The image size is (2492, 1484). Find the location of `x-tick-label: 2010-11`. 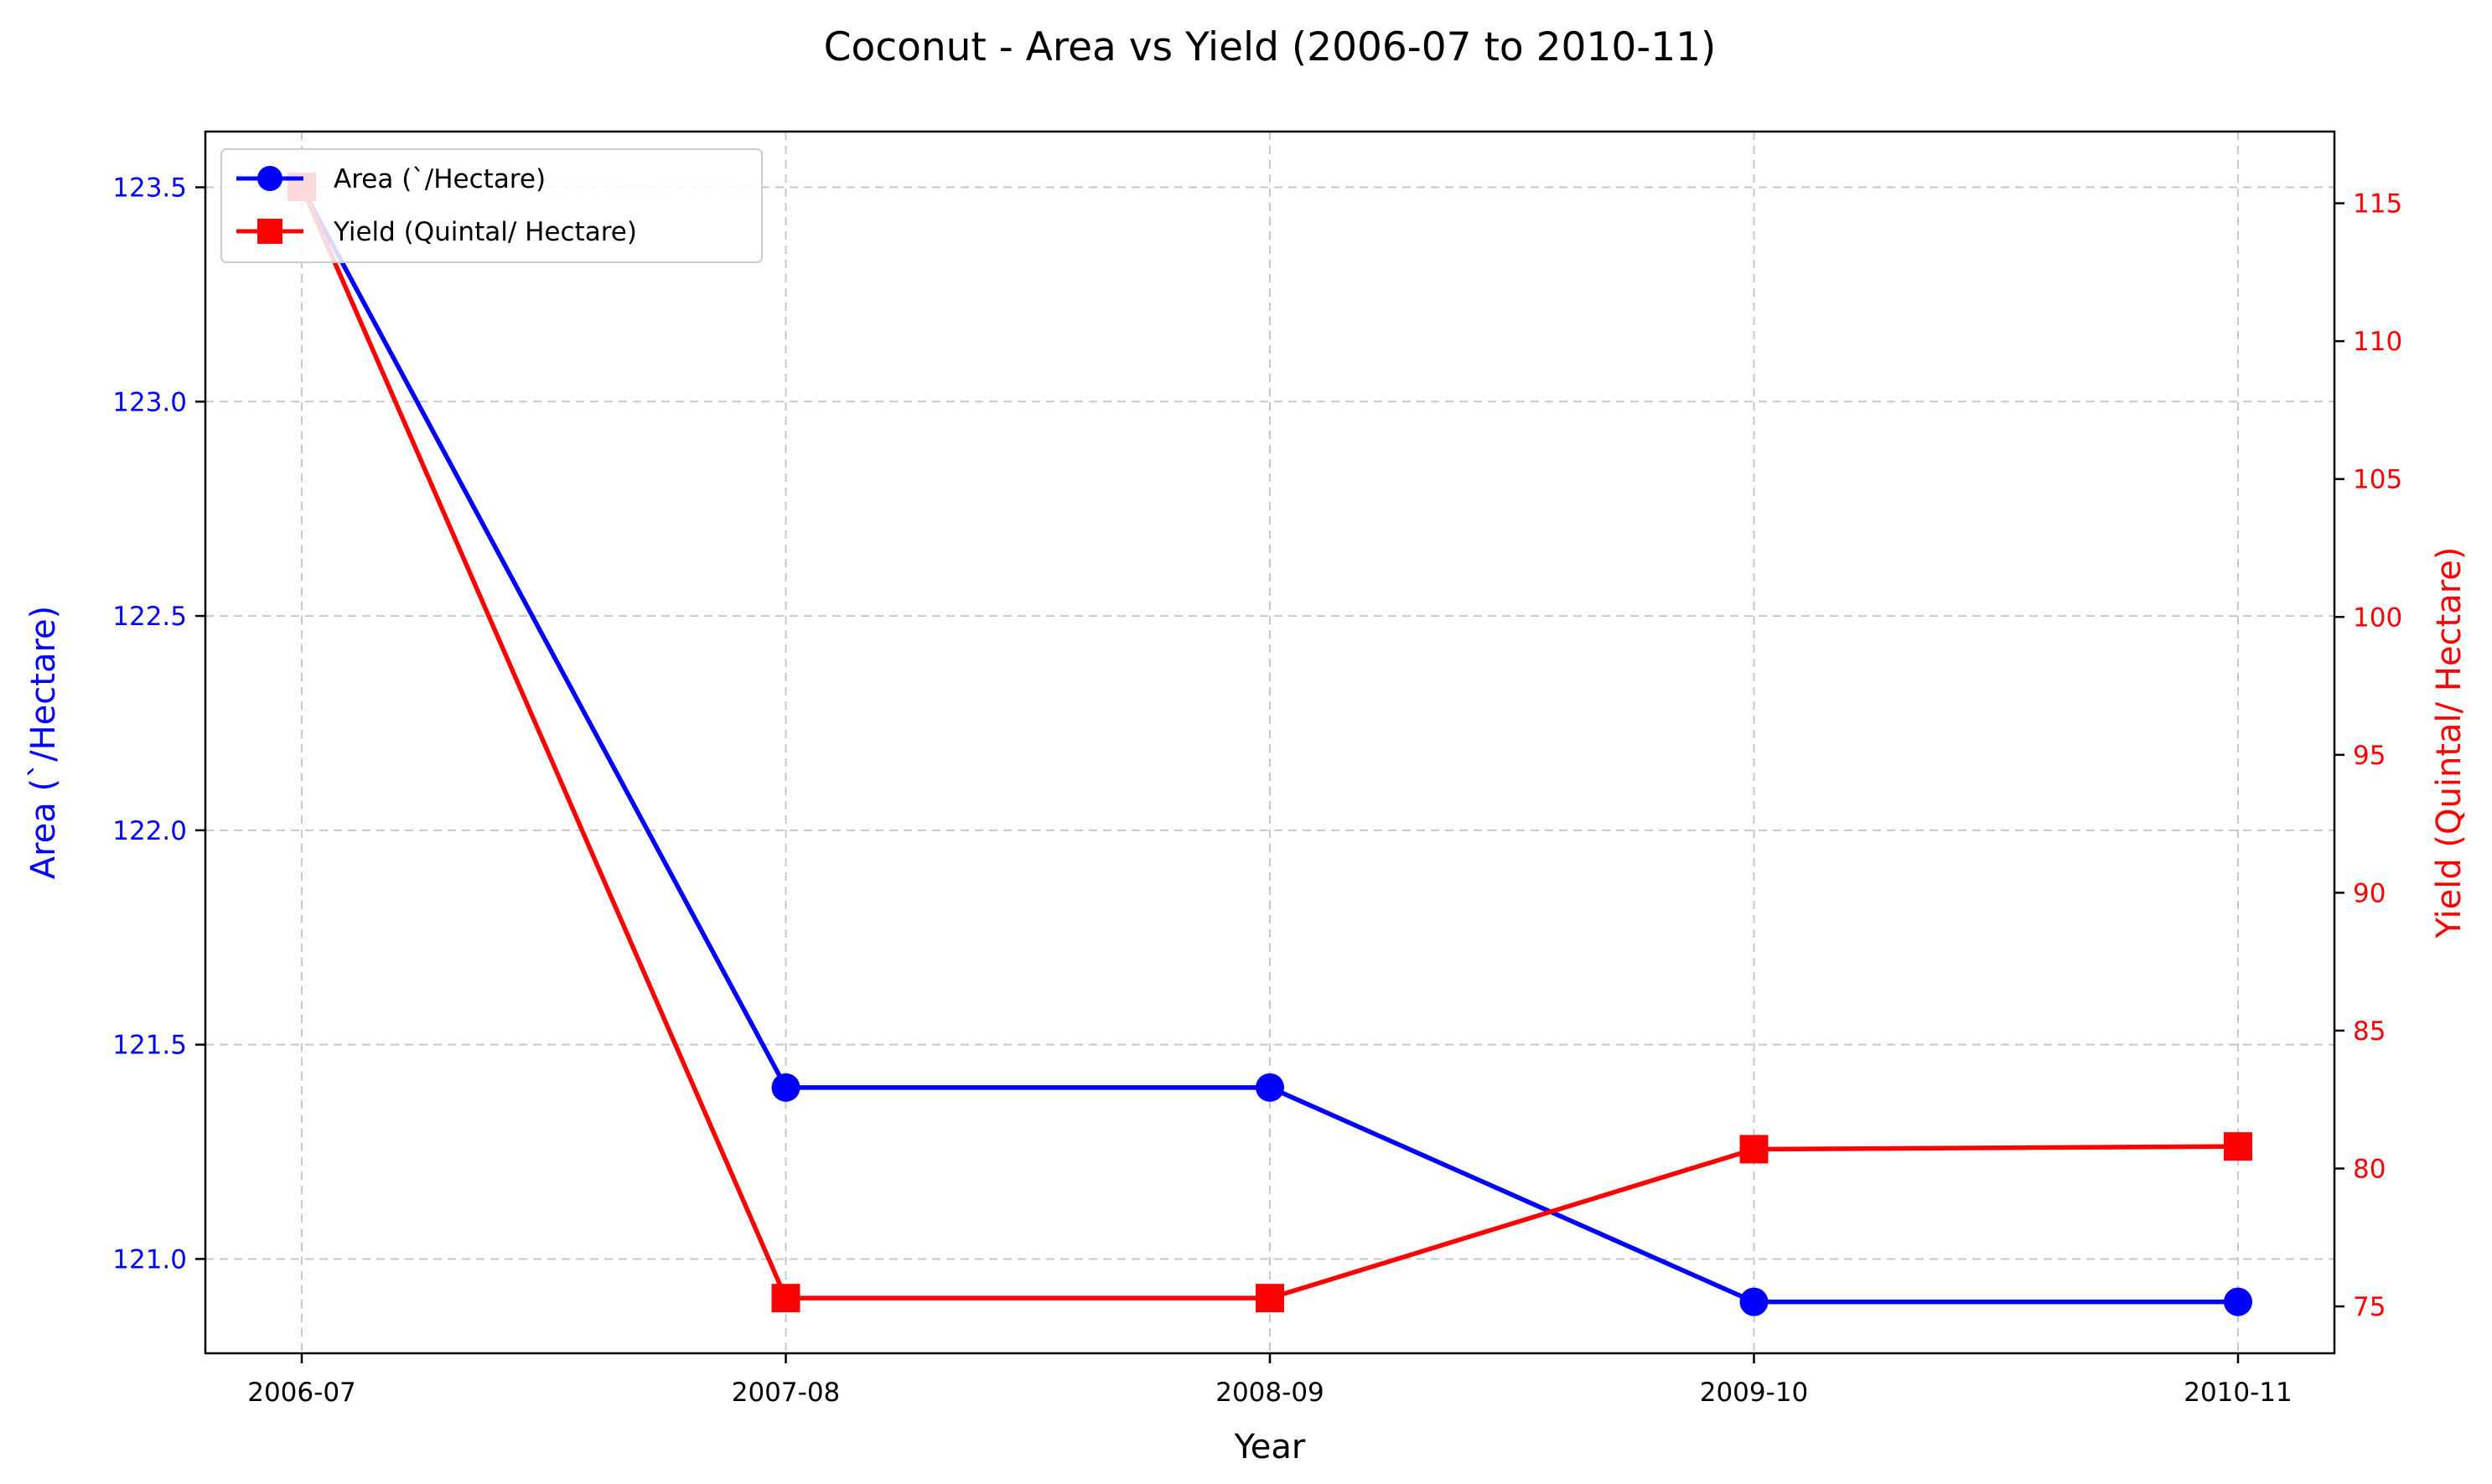

x-tick-label: 2010-11 is located at coordinates (2238, 1393).